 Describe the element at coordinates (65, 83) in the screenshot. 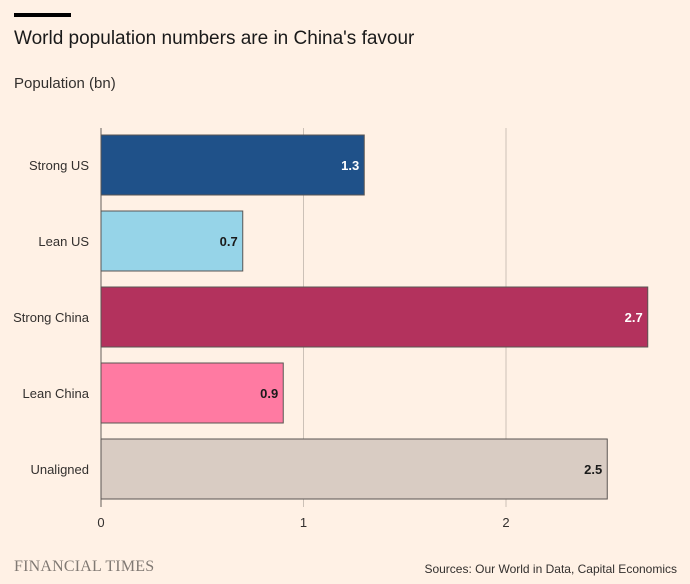

I see `chart-subtitle: Population (bn)` at that location.